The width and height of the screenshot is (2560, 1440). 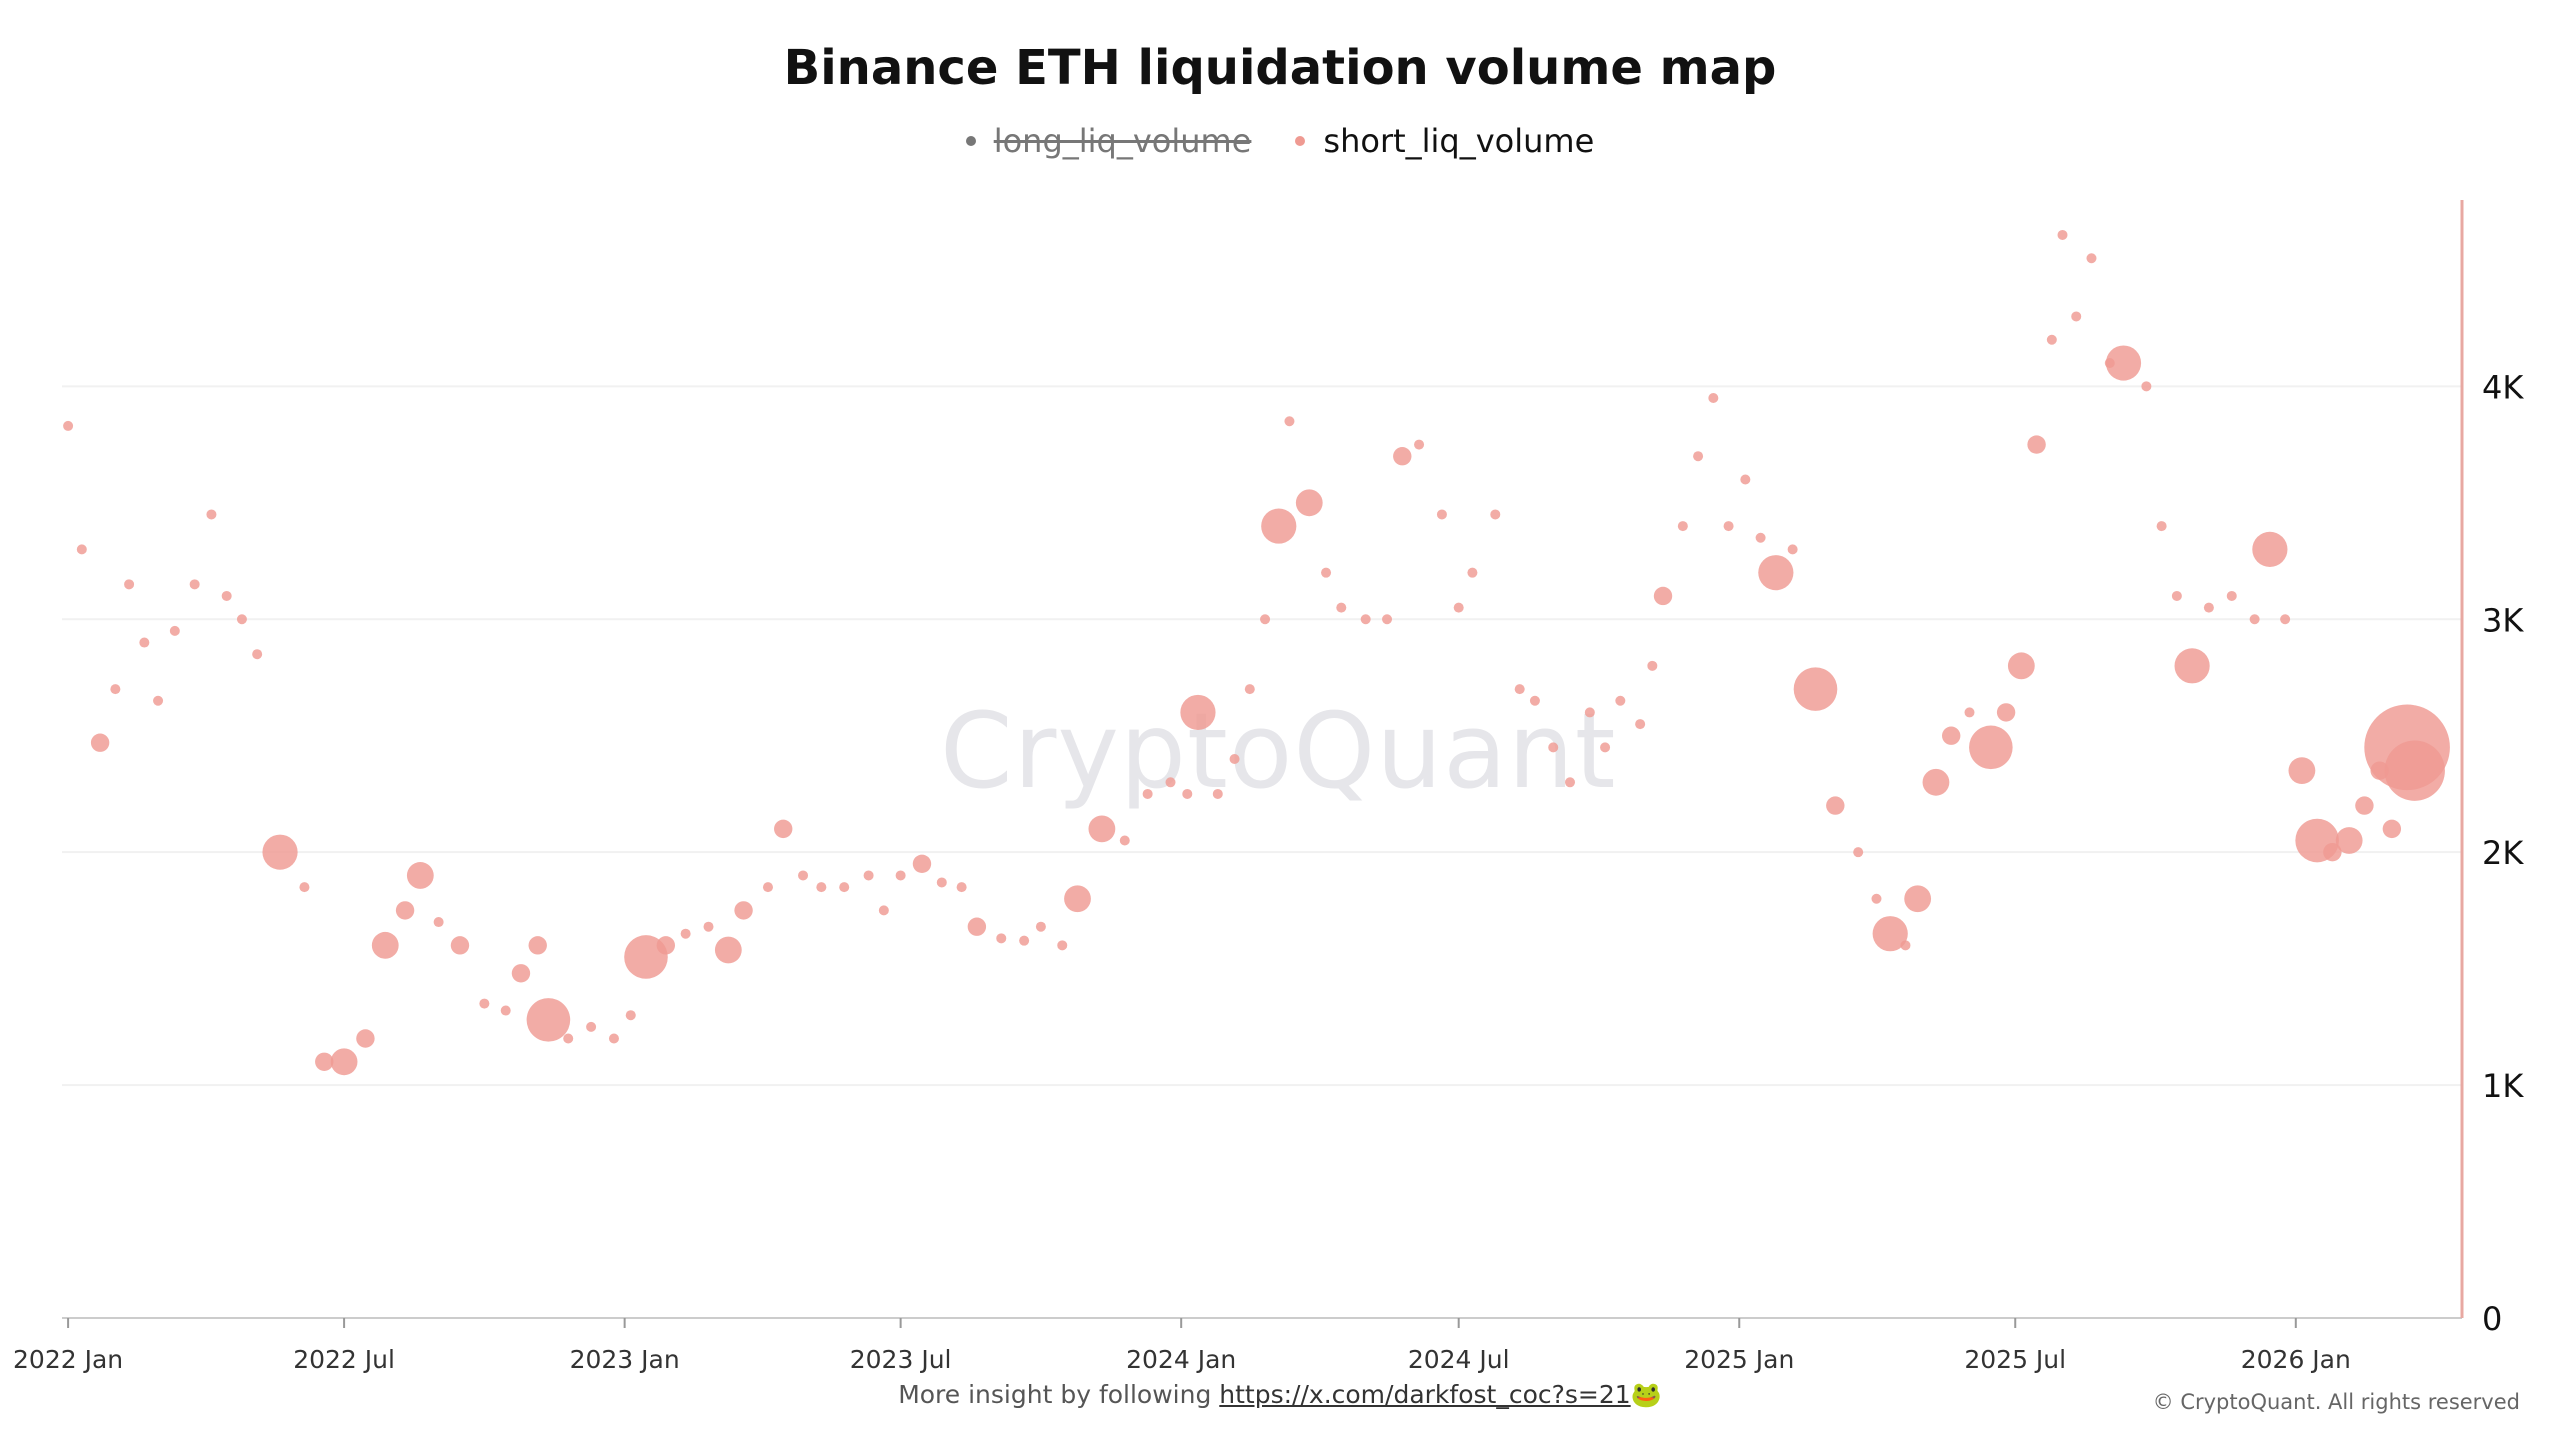 What do you see at coordinates (1425, 1394) in the screenshot?
I see `footer-link: https://x.com/darkfost_coc?s=21` at bounding box center [1425, 1394].